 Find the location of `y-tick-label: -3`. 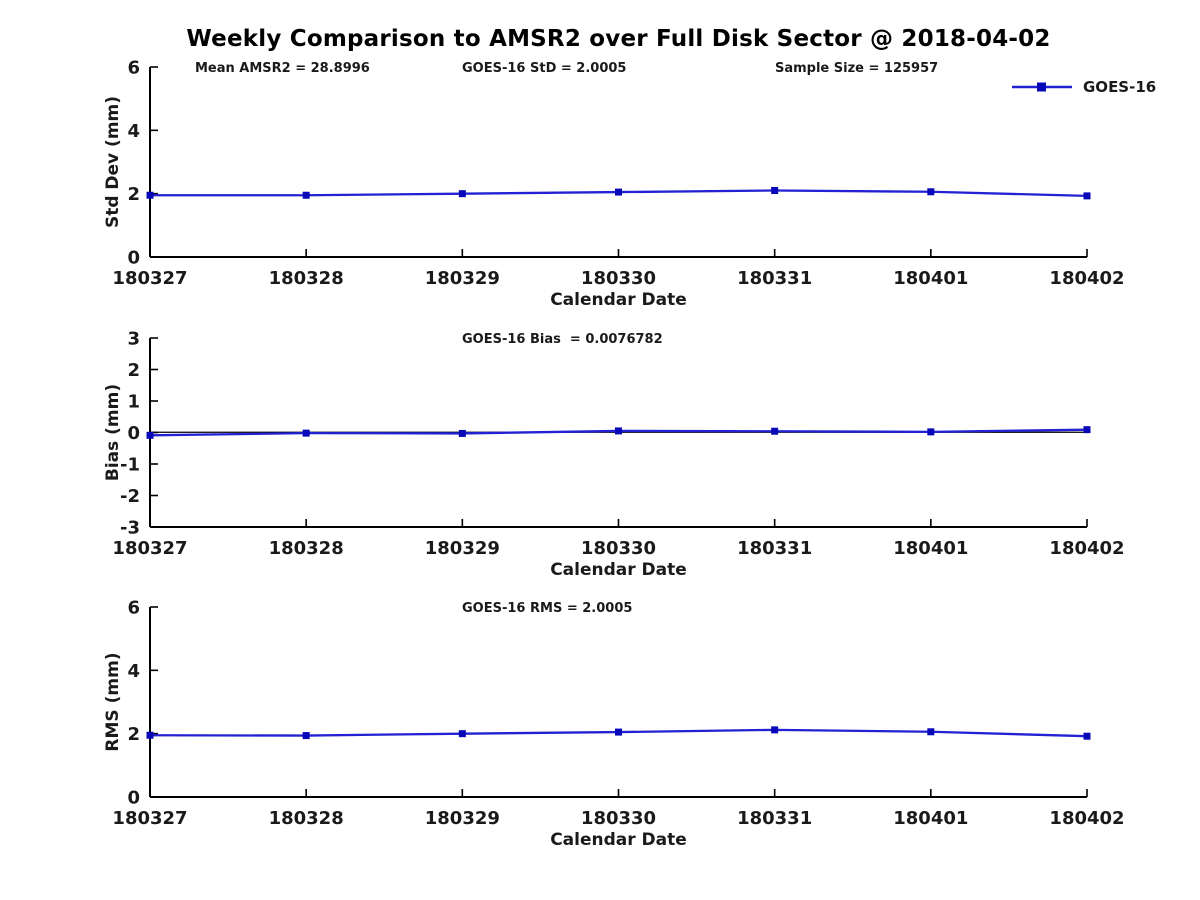

y-tick-label: -3 is located at coordinates (130, 527).